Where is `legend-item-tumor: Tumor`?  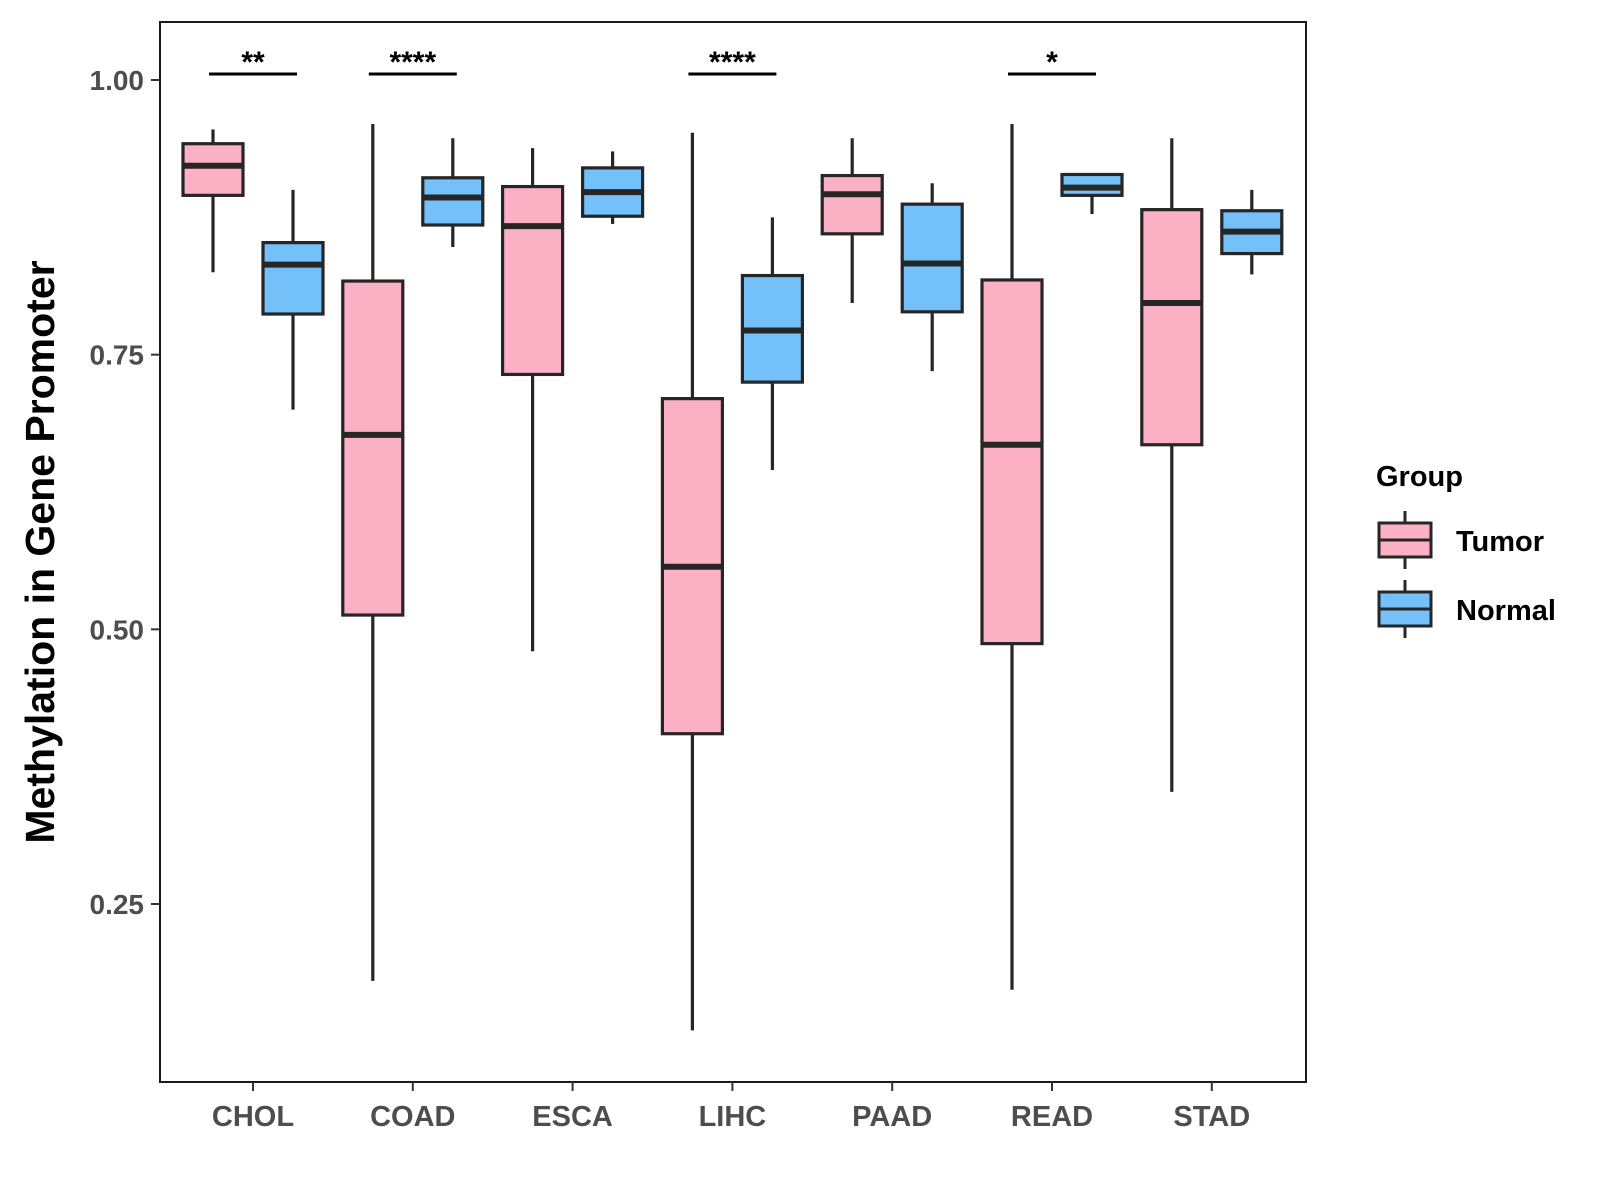 legend-item-tumor: Tumor is located at coordinates (1460, 540).